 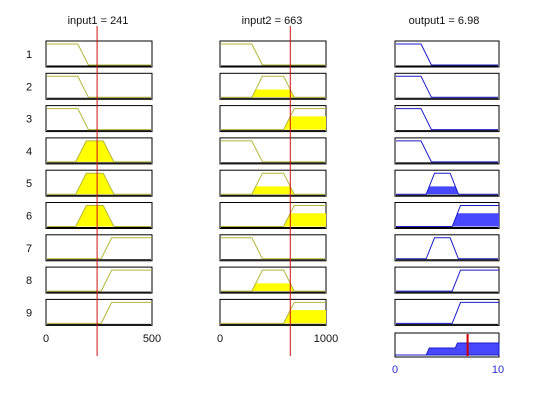 What do you see at coordinates (98, 21) in the screenshot?
I see `column-title: input1 = 241` at bounding box center [98, 21].